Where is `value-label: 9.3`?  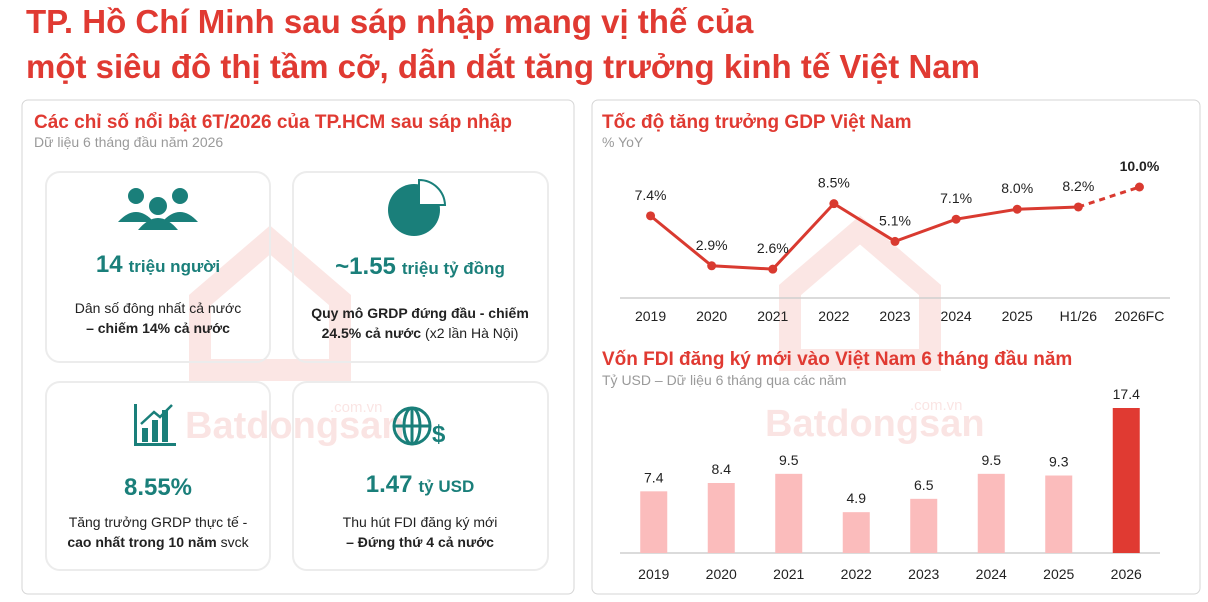
value-label: 9.3 is located at coordinates (1059, 462).